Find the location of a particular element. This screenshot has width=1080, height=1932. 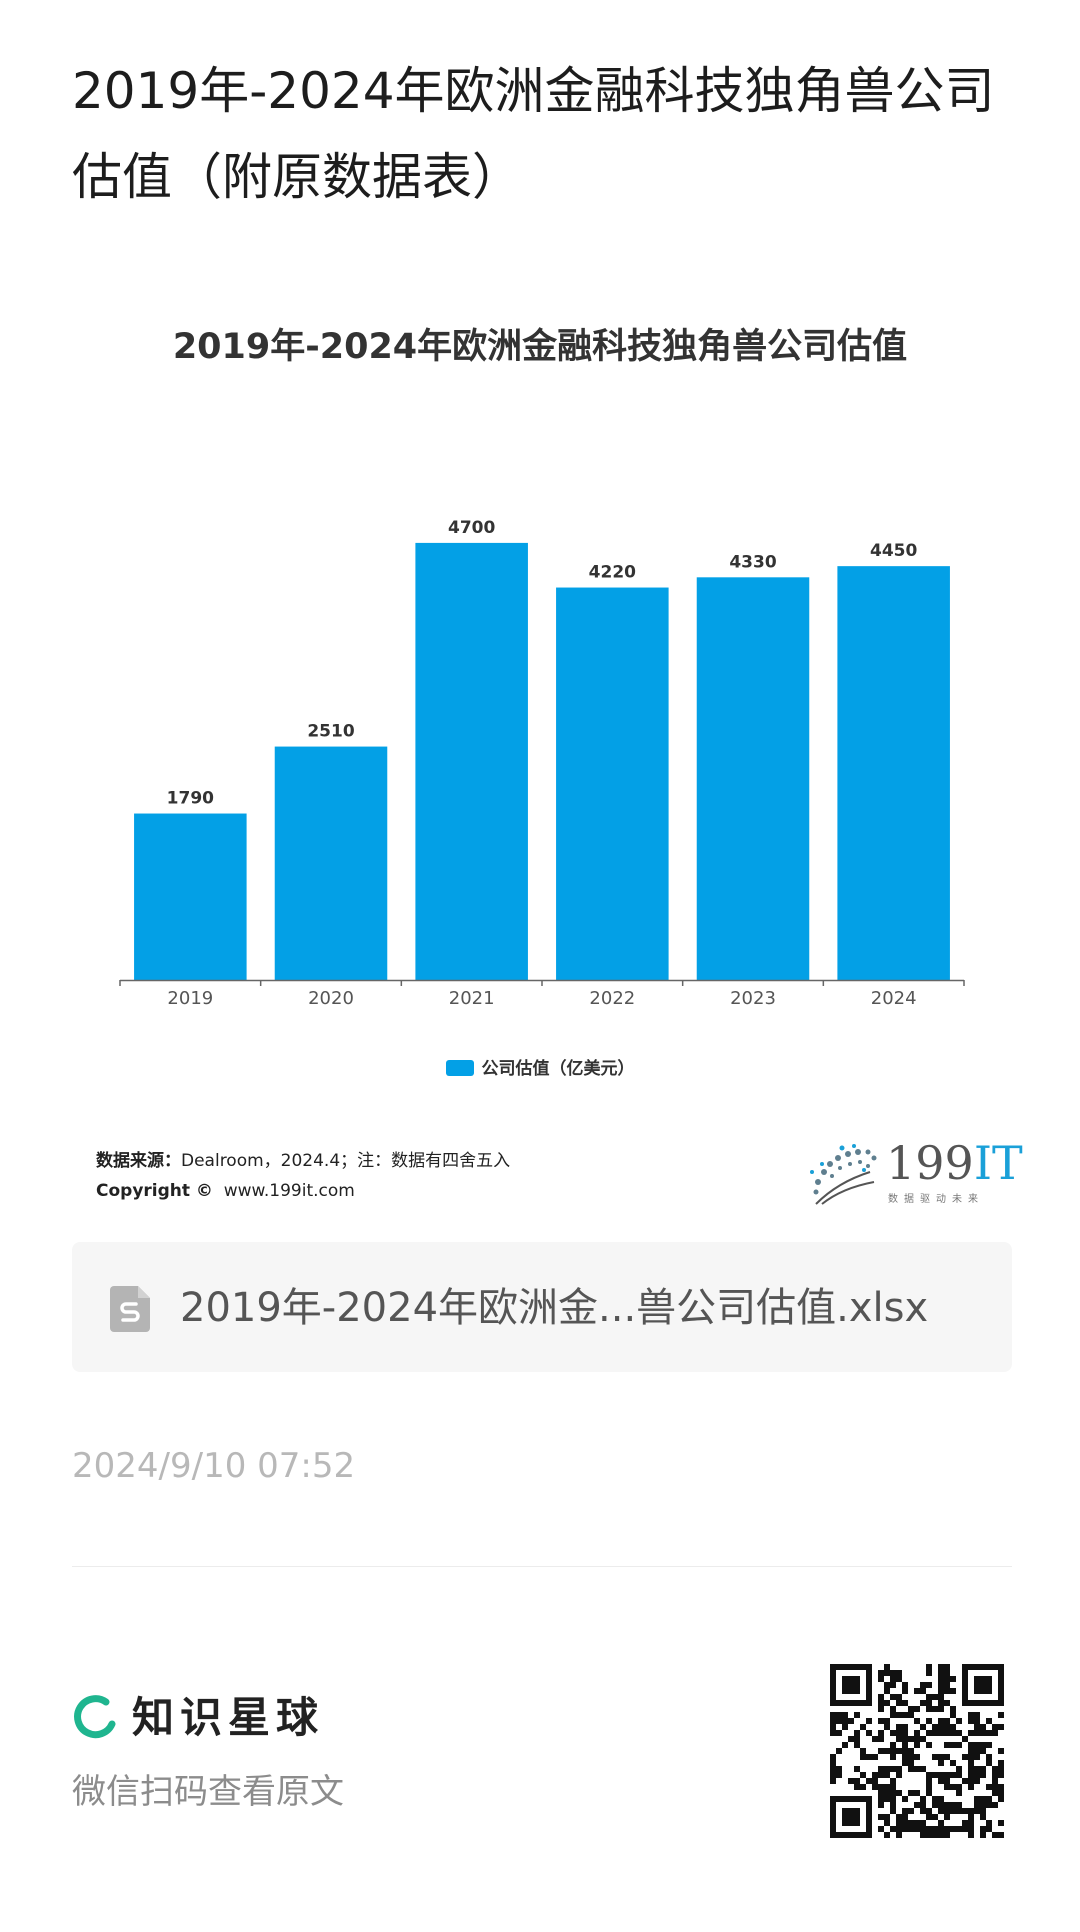

chart-title: 2019年-2024年欧洲金融科技独角兽公司估值 is located at coordinates (540, 347).